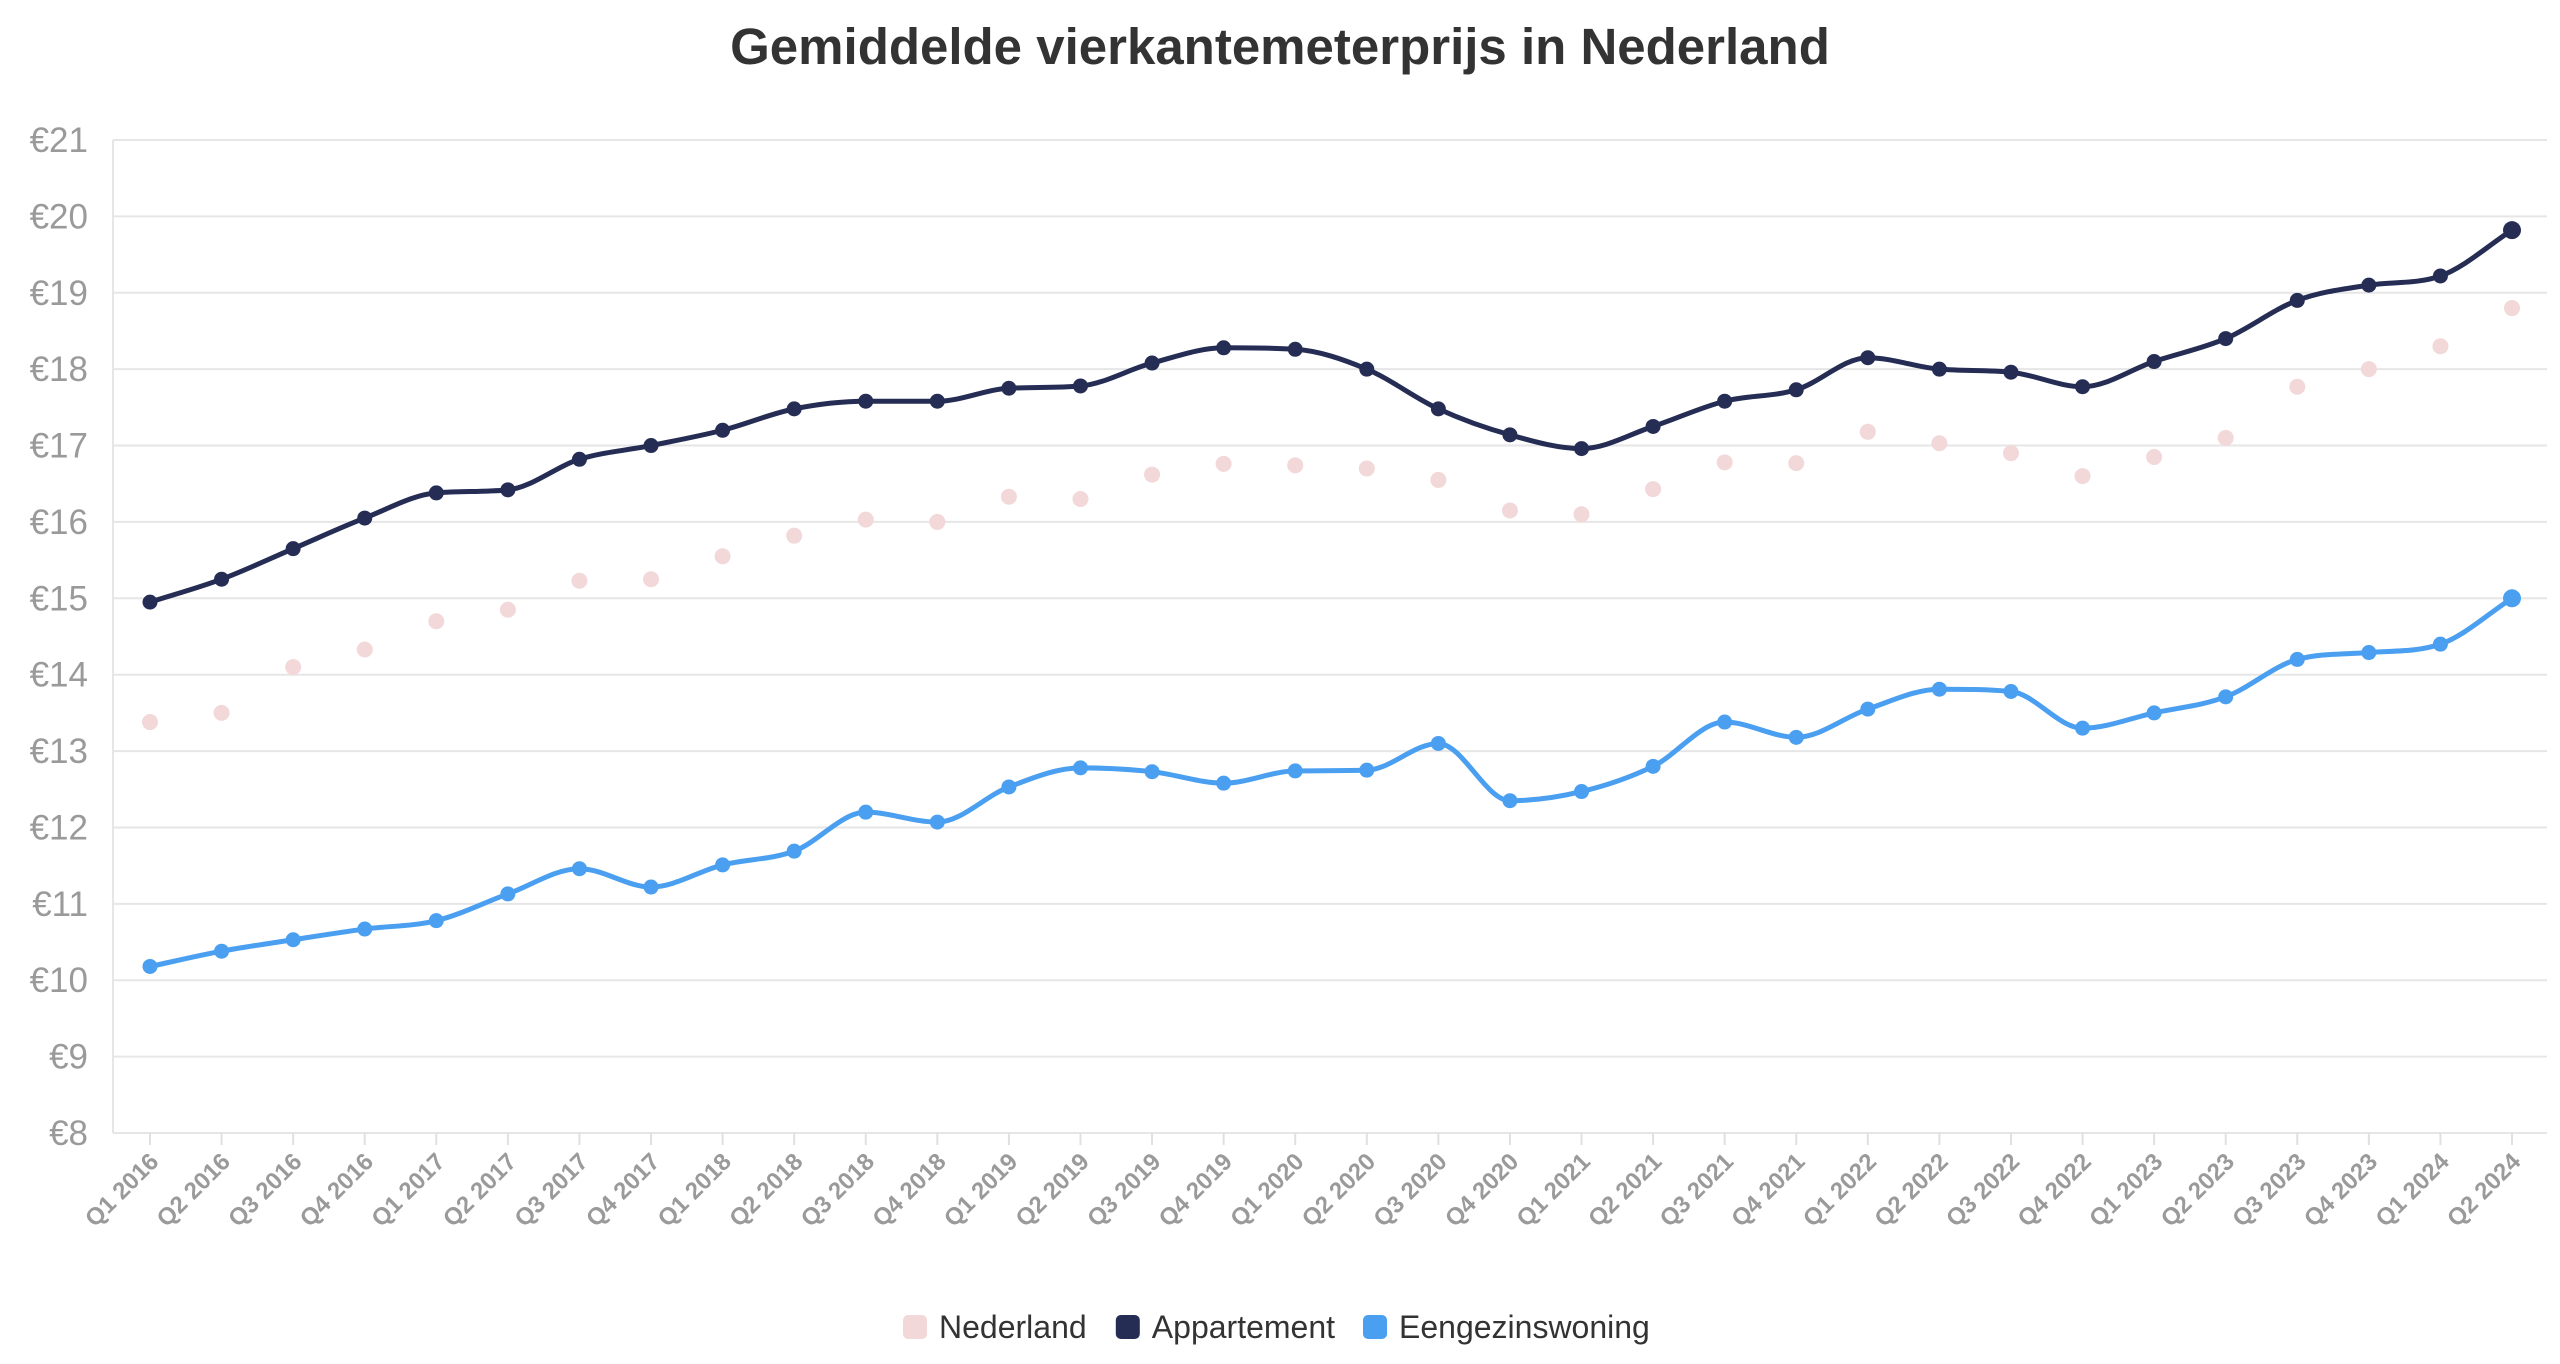  I want to click on legend-item-nederland: Nederland, so click(995, 1327).